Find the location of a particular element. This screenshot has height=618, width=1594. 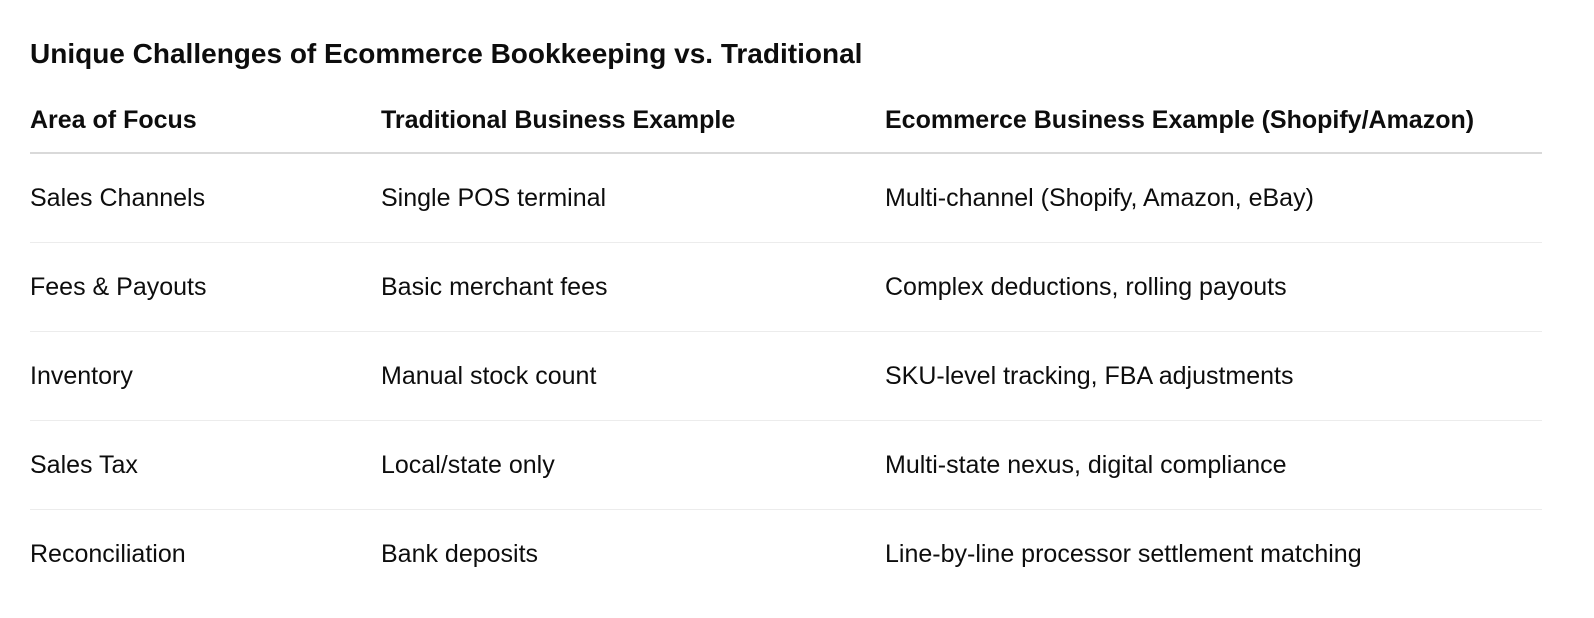

cell-traditional: Single POS terminal is located at coordinates (633, 198).